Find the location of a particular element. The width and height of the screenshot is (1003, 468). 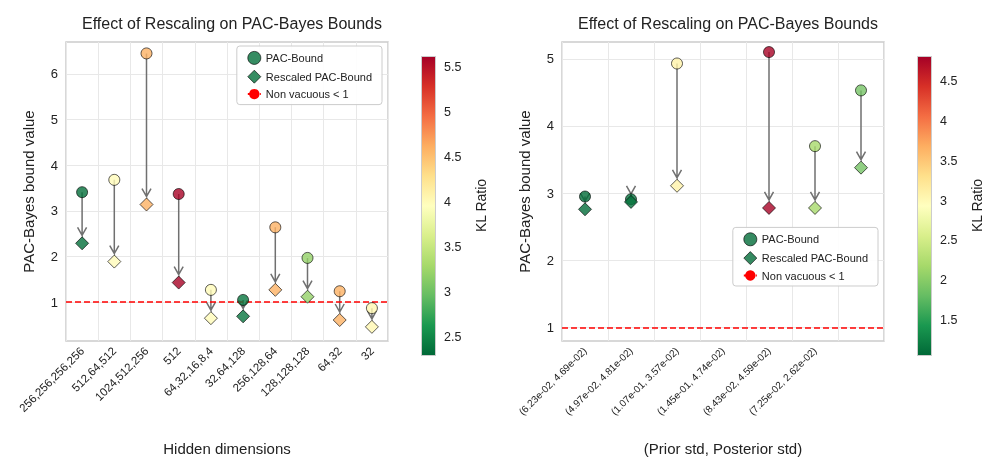

color-bar-label: 1.5 is located at coordinates (949, 320).